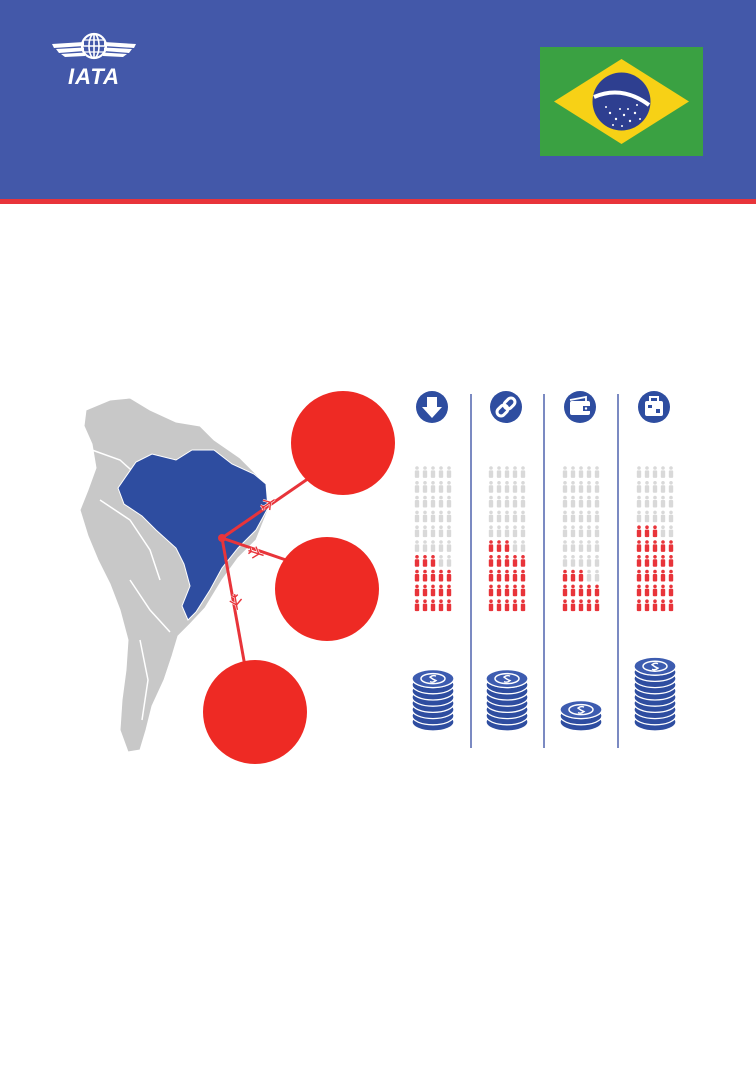 The image size is (756, 1080). Describe the element at coordinates (94, 76) in the screenshot. I see `brand-name: IATA` at that location.